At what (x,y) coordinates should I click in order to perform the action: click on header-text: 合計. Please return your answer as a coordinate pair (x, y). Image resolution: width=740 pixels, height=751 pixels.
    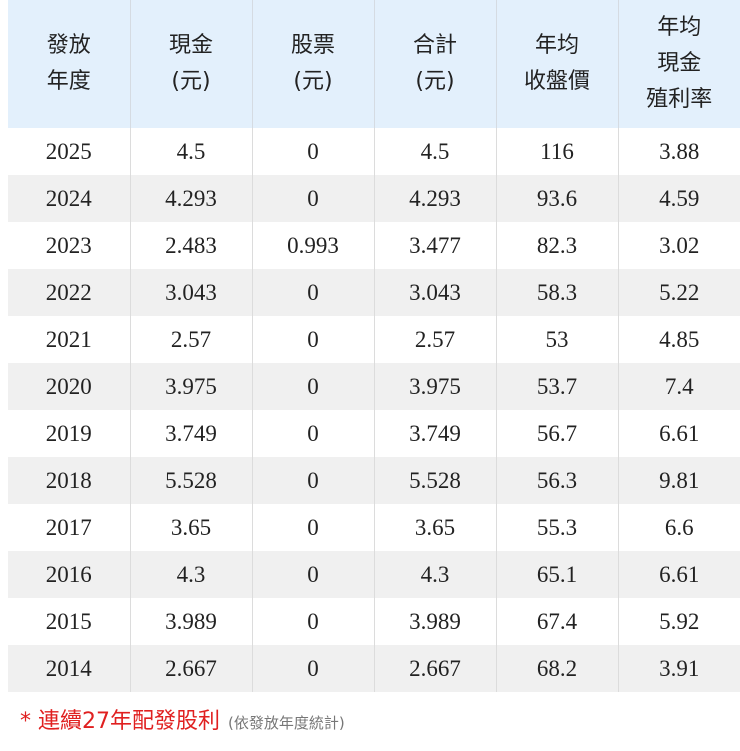
    Looking at the image, I should click on (434, 45).